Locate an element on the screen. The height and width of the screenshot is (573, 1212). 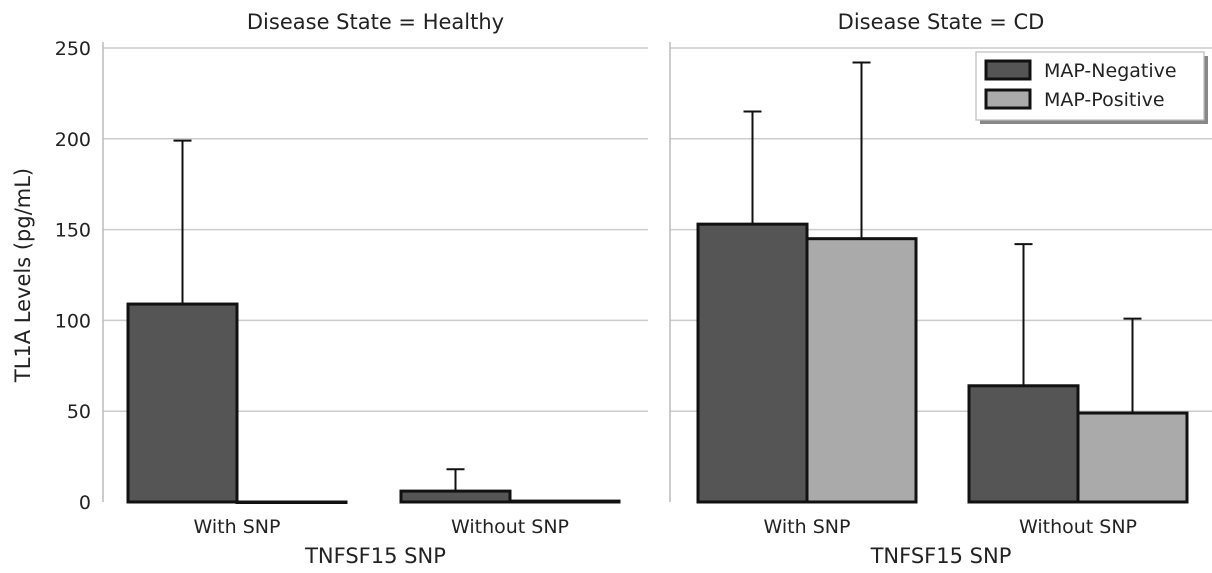
legend-label: MAP-Positive is located at coordinates (1104, 100).